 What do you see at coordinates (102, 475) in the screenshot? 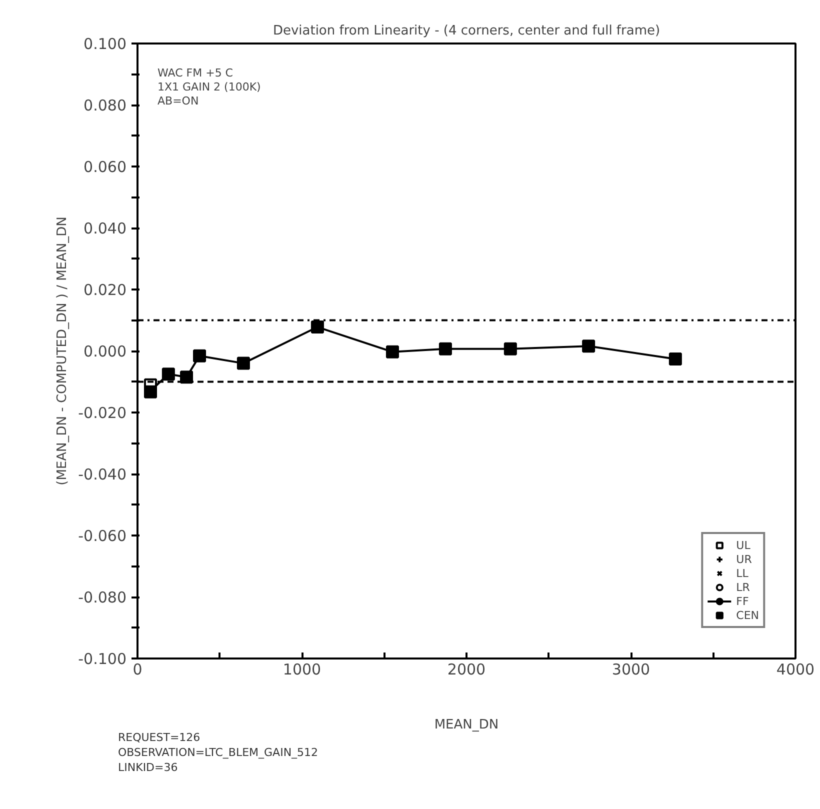
I see `y-tick-label: -0.040` at bounding box center [102, 475].